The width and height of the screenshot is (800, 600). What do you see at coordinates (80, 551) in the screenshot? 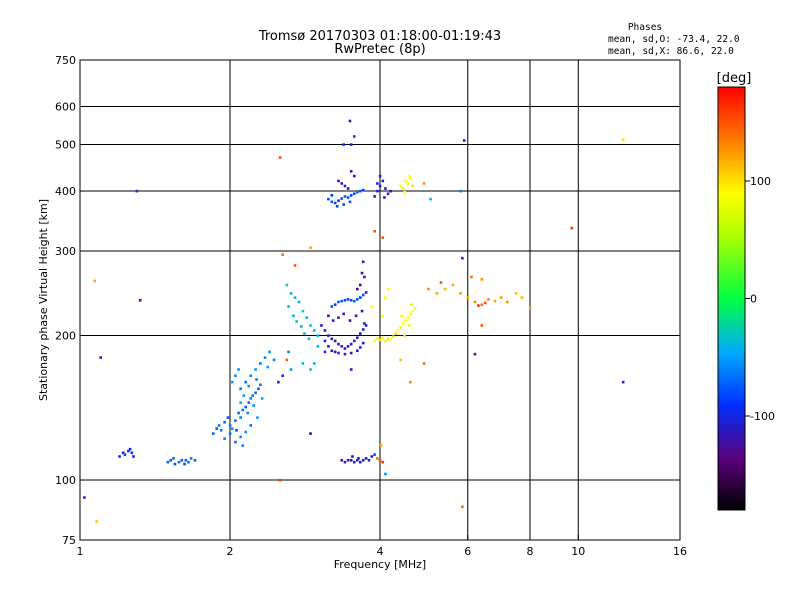
I see `x-tick-label: 1` at bounding box center [80, 551].